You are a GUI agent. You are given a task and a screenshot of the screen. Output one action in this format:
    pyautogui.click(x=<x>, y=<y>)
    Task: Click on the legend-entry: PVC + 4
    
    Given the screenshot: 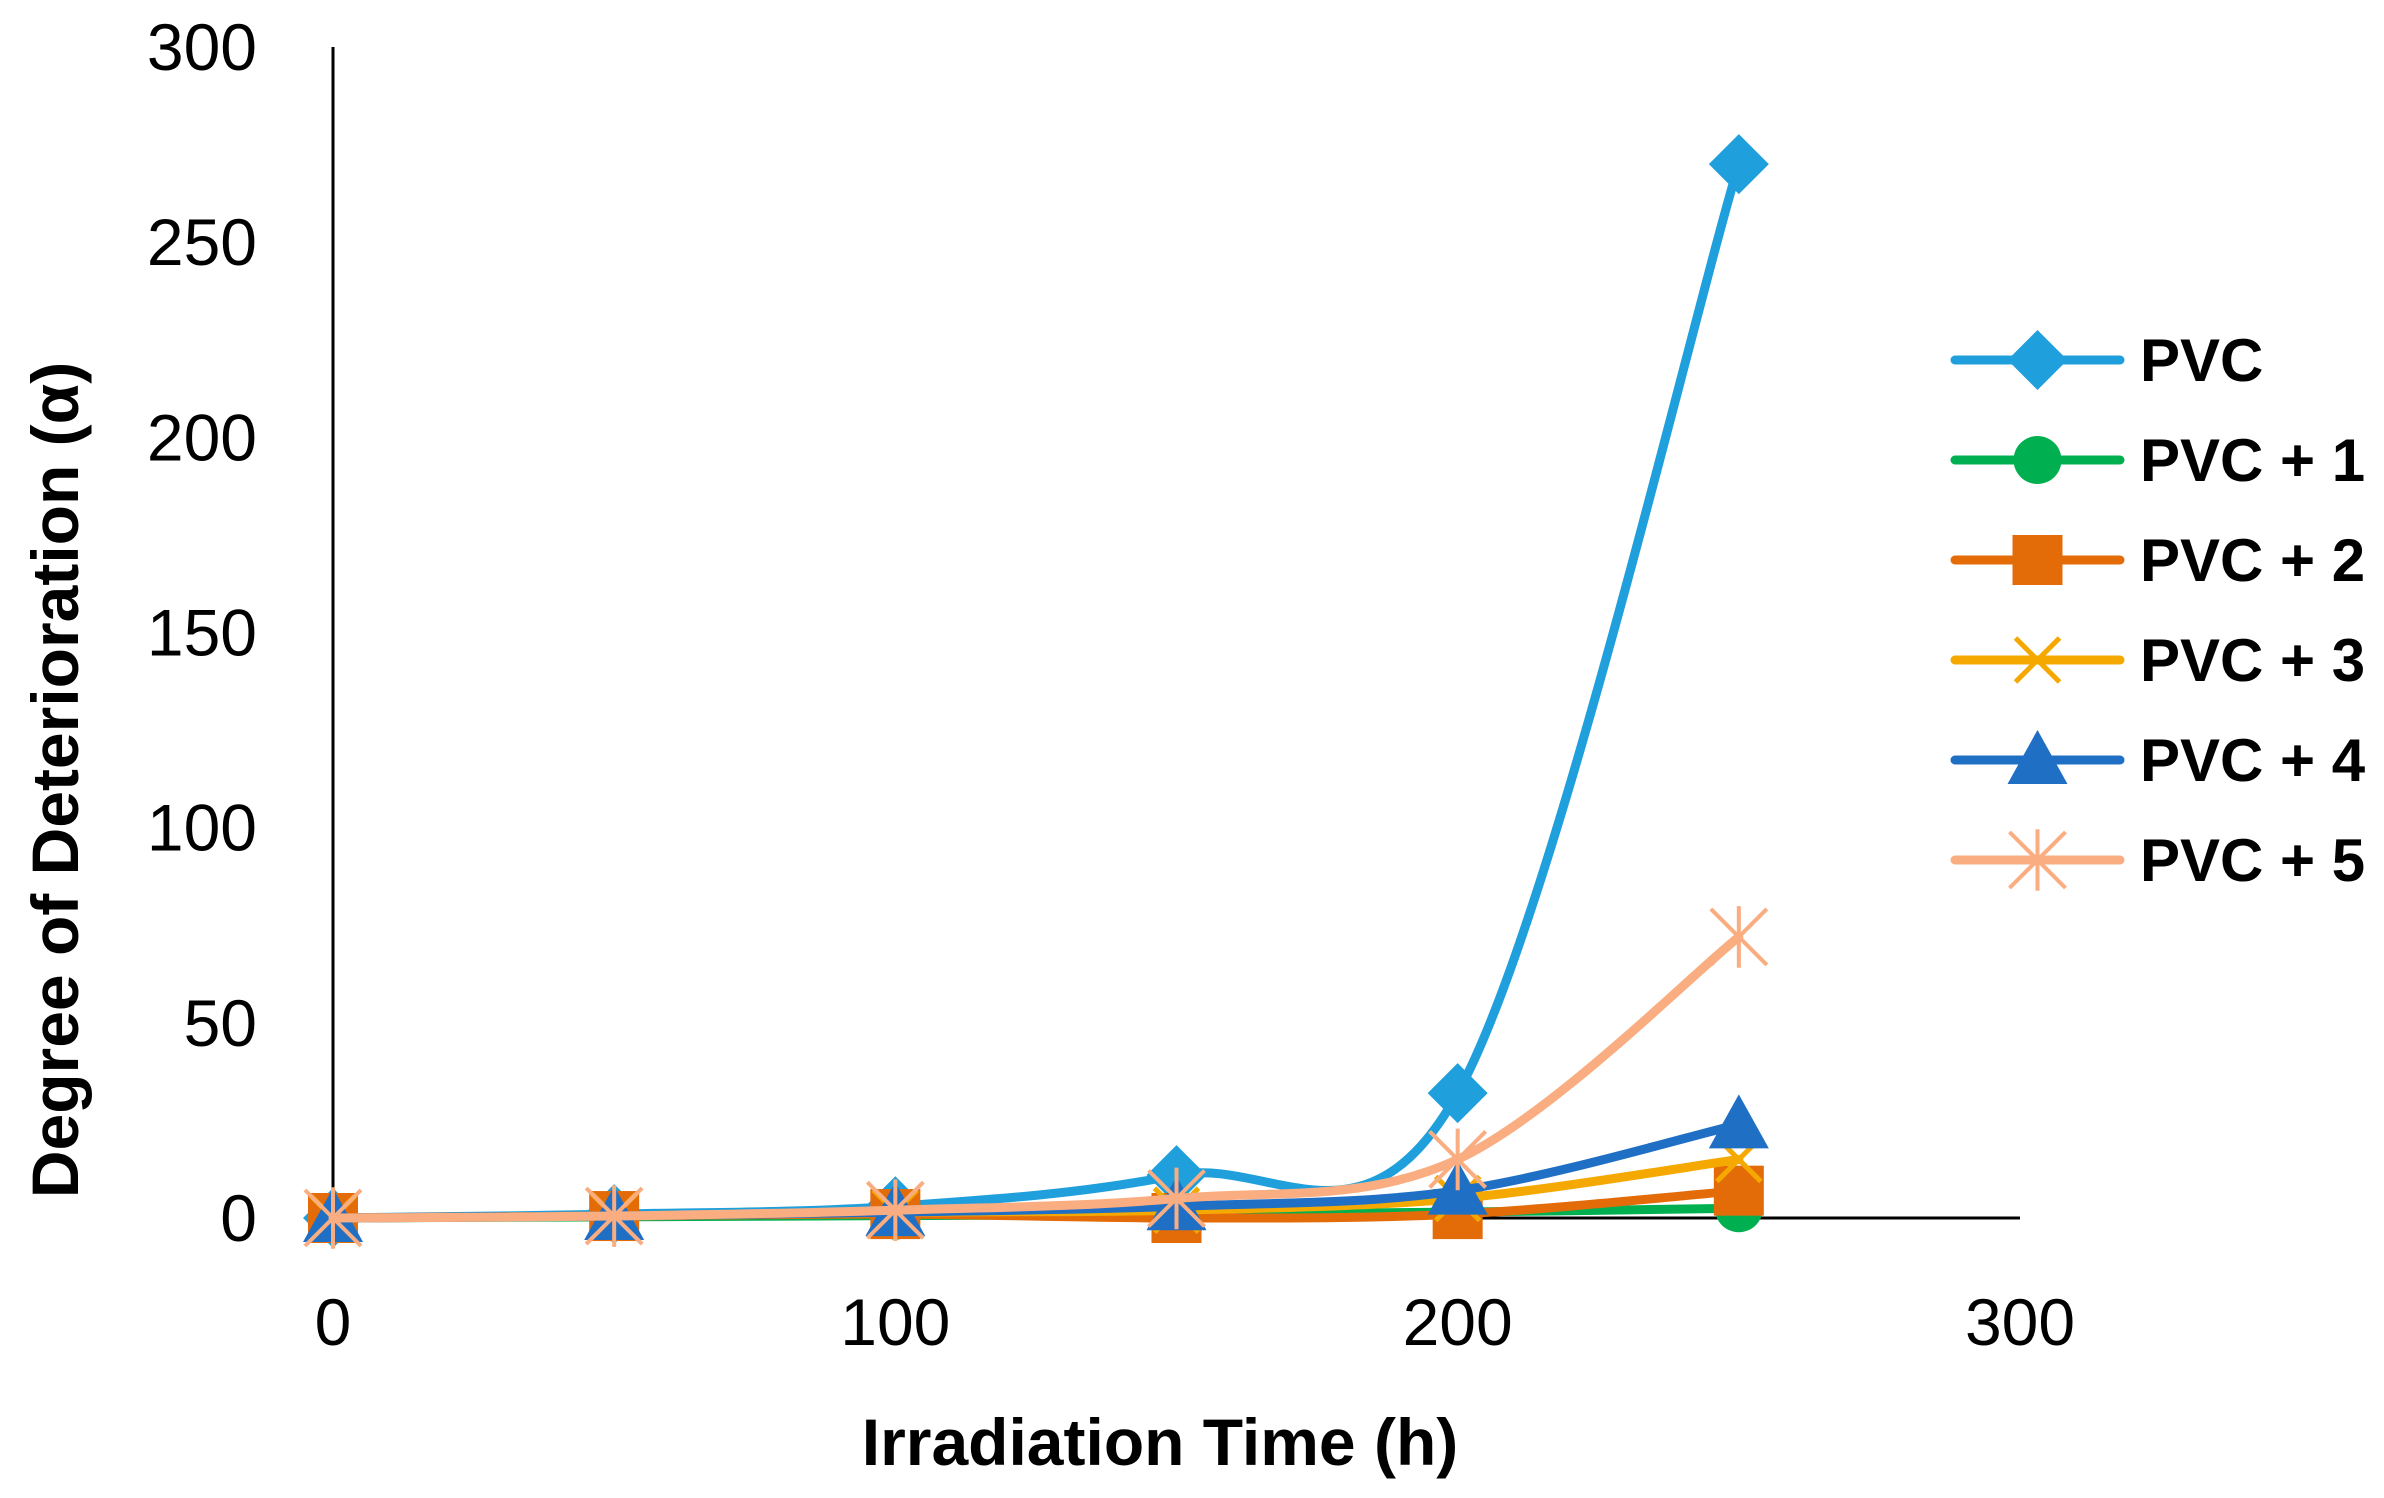 What is the action you would take?
    pyautogui.click(x=2158, y=760)
    